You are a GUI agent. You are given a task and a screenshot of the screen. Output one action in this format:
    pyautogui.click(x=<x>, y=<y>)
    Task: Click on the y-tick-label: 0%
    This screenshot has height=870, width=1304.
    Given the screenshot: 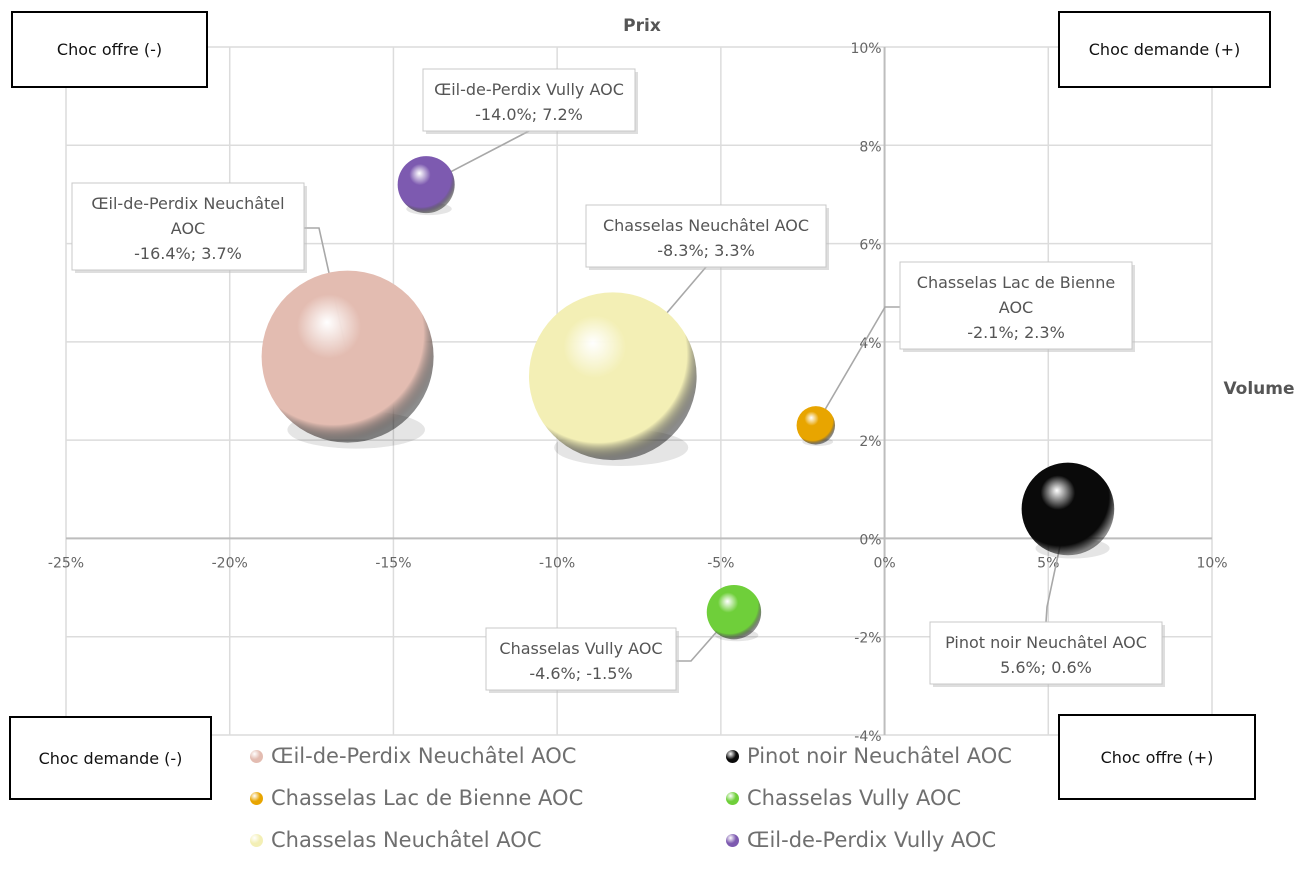 What is the action you would take?
    pyautogui.click(x=870, y=540)
    